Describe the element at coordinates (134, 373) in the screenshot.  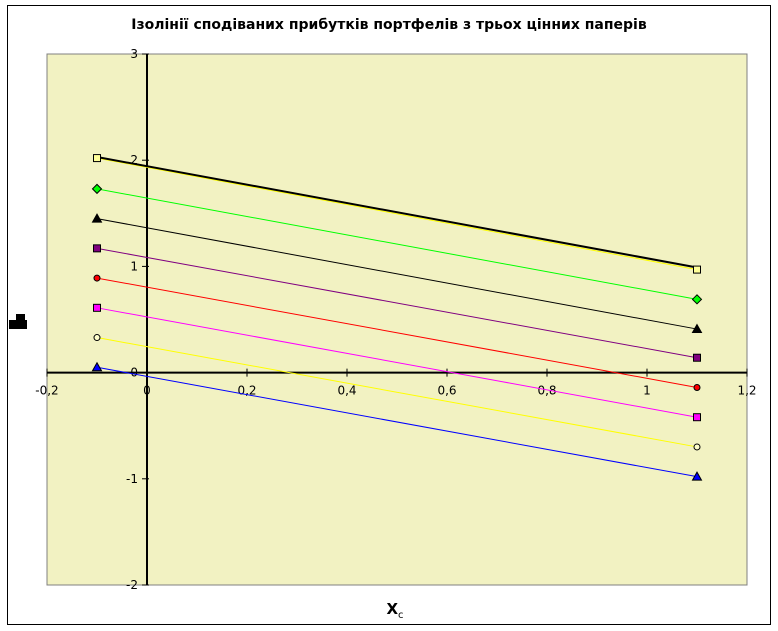
I see `y-tick-label: 0` at that location.